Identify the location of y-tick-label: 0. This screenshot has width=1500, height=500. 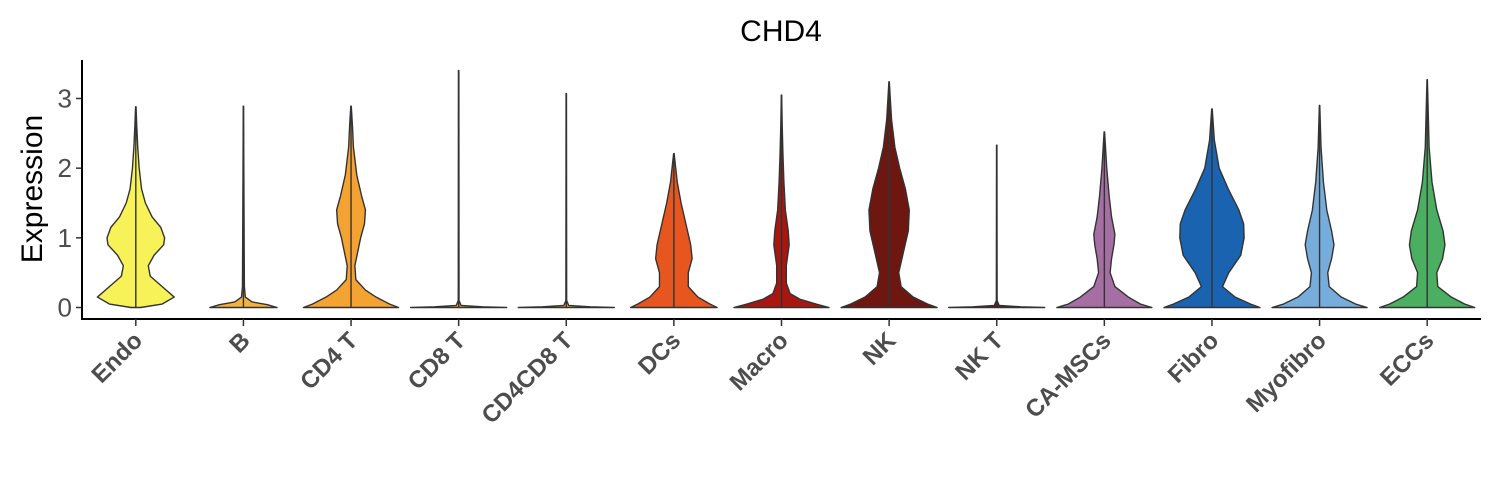
(65, 308).